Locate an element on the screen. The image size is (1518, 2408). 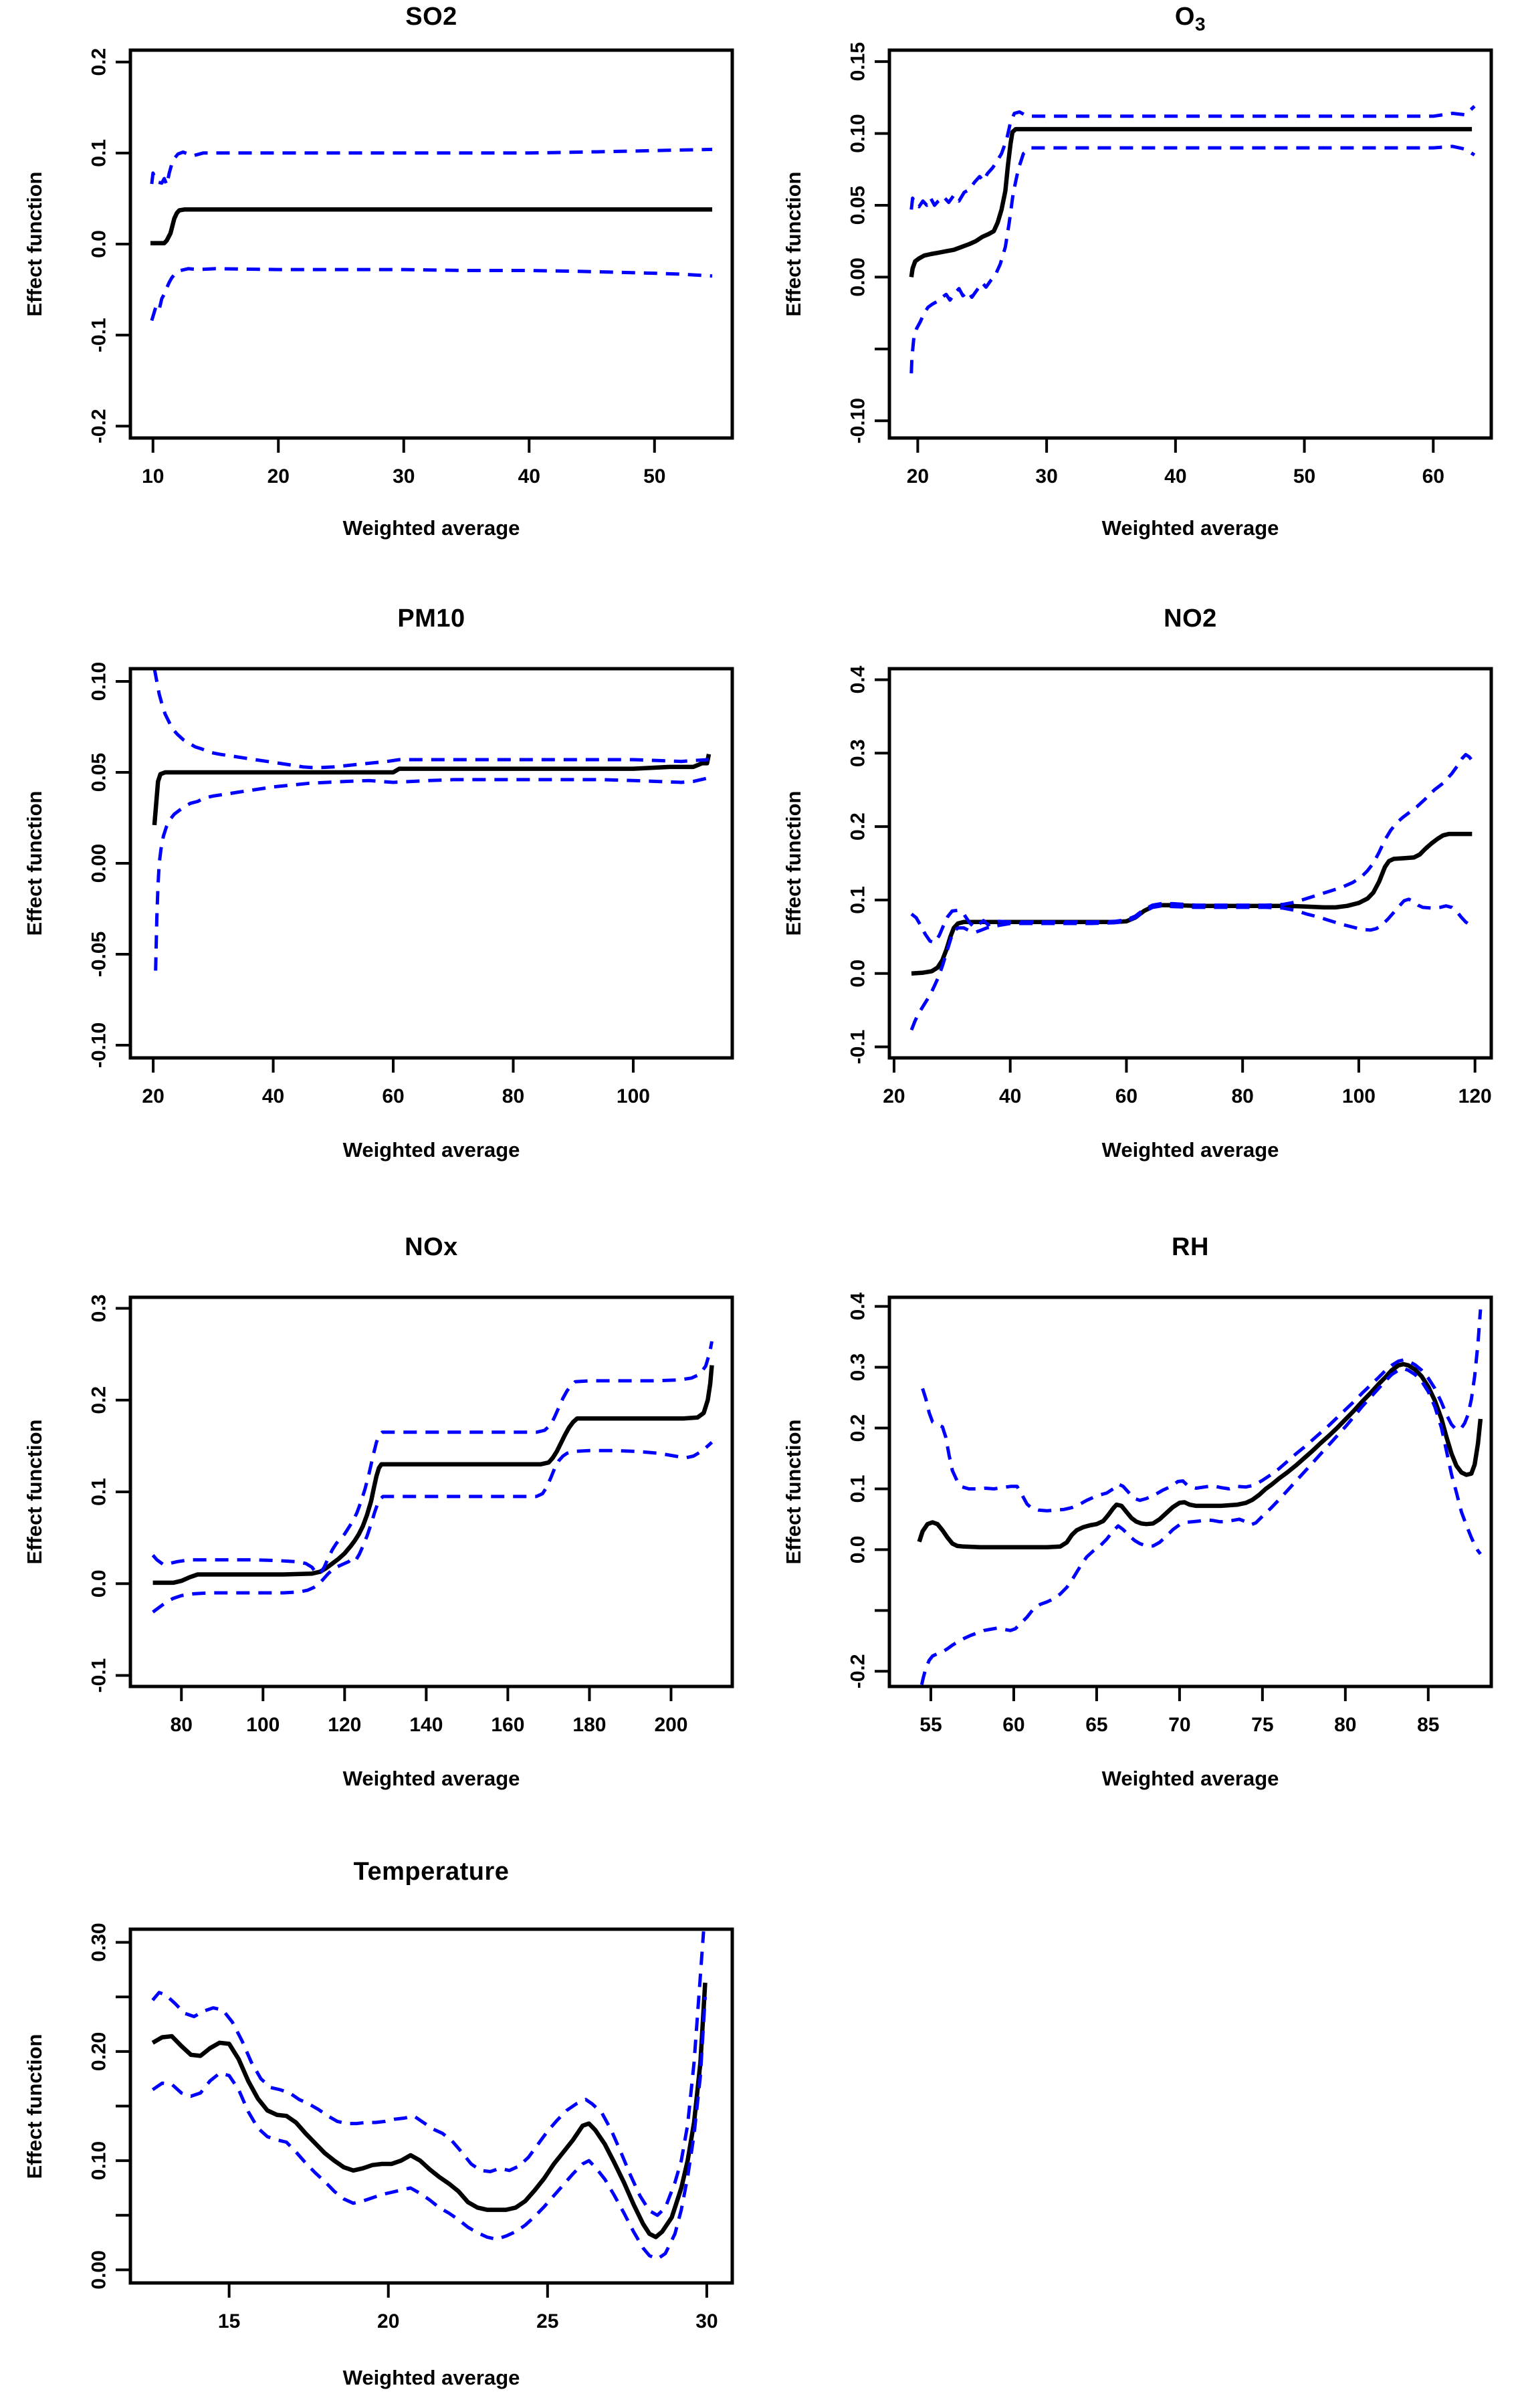
y-tick-label: 0.30 is located at coordinates (99, 1942).